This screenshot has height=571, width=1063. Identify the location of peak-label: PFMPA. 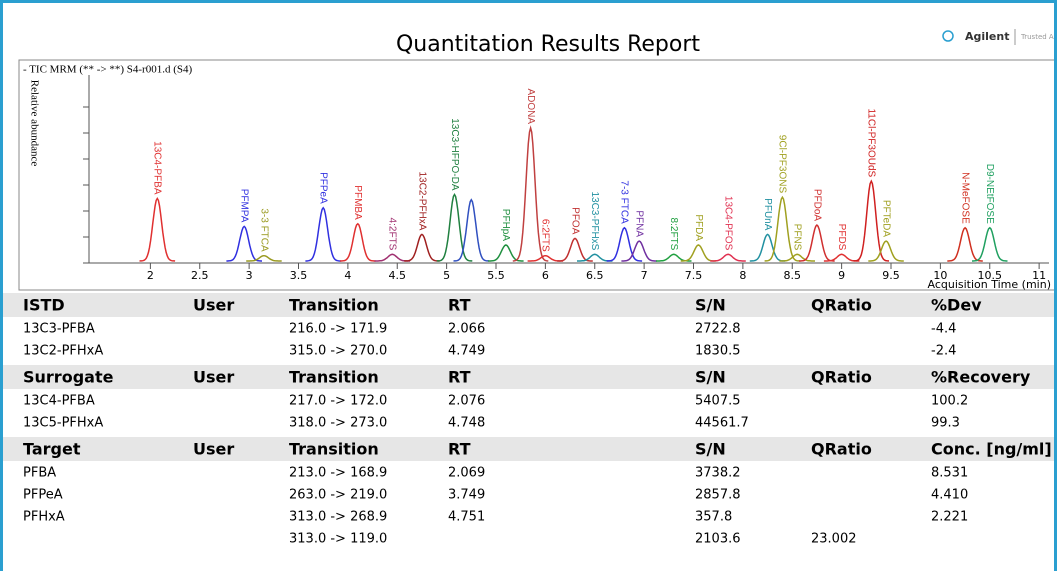
(244, 206).